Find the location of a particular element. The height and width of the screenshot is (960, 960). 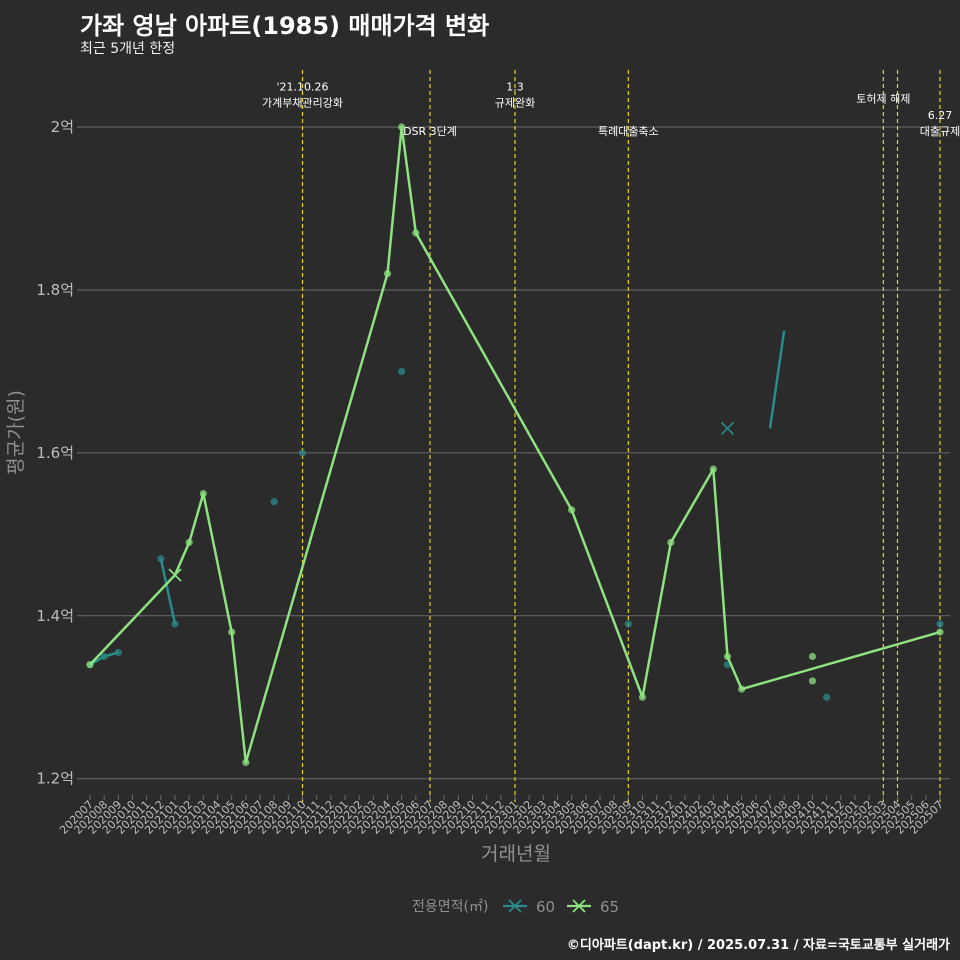

legend-item-65: 65 is located at coordinates (593, 907).